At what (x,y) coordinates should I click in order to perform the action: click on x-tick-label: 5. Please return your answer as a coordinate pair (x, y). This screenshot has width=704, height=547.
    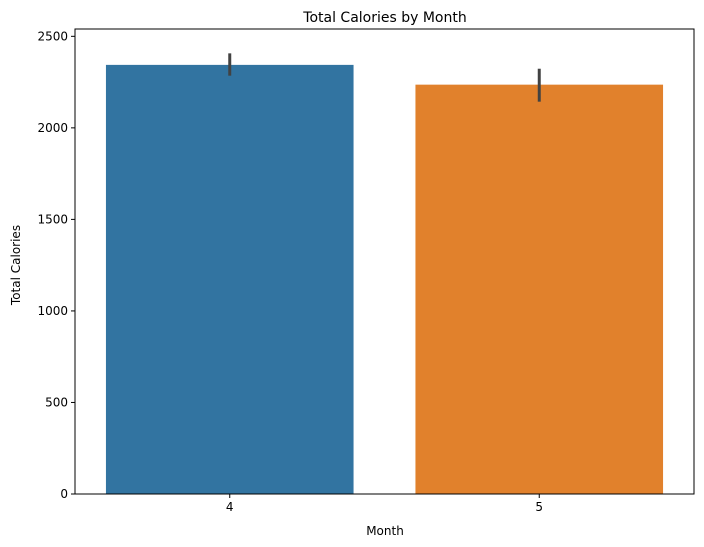
    Looking at the image, I should click on (539, 507).